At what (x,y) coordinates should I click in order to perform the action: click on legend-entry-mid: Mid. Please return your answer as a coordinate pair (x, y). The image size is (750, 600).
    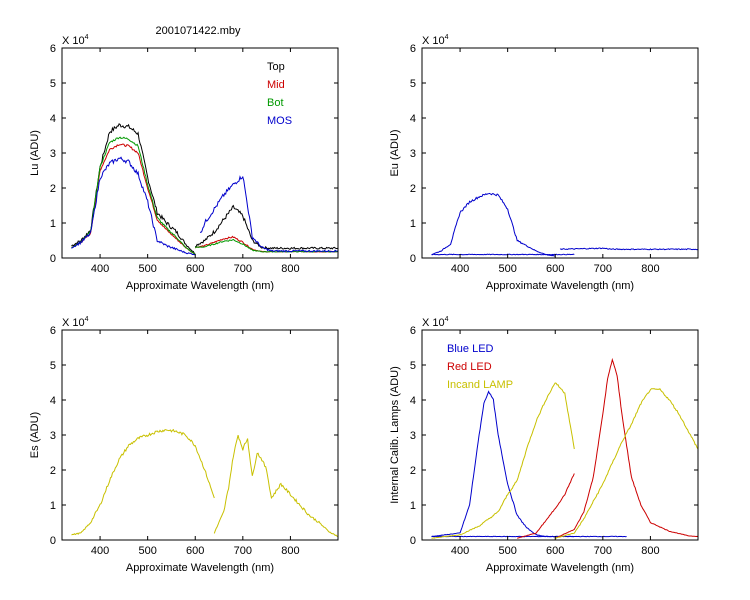
    Looking at the image, I should click on (276, 85).